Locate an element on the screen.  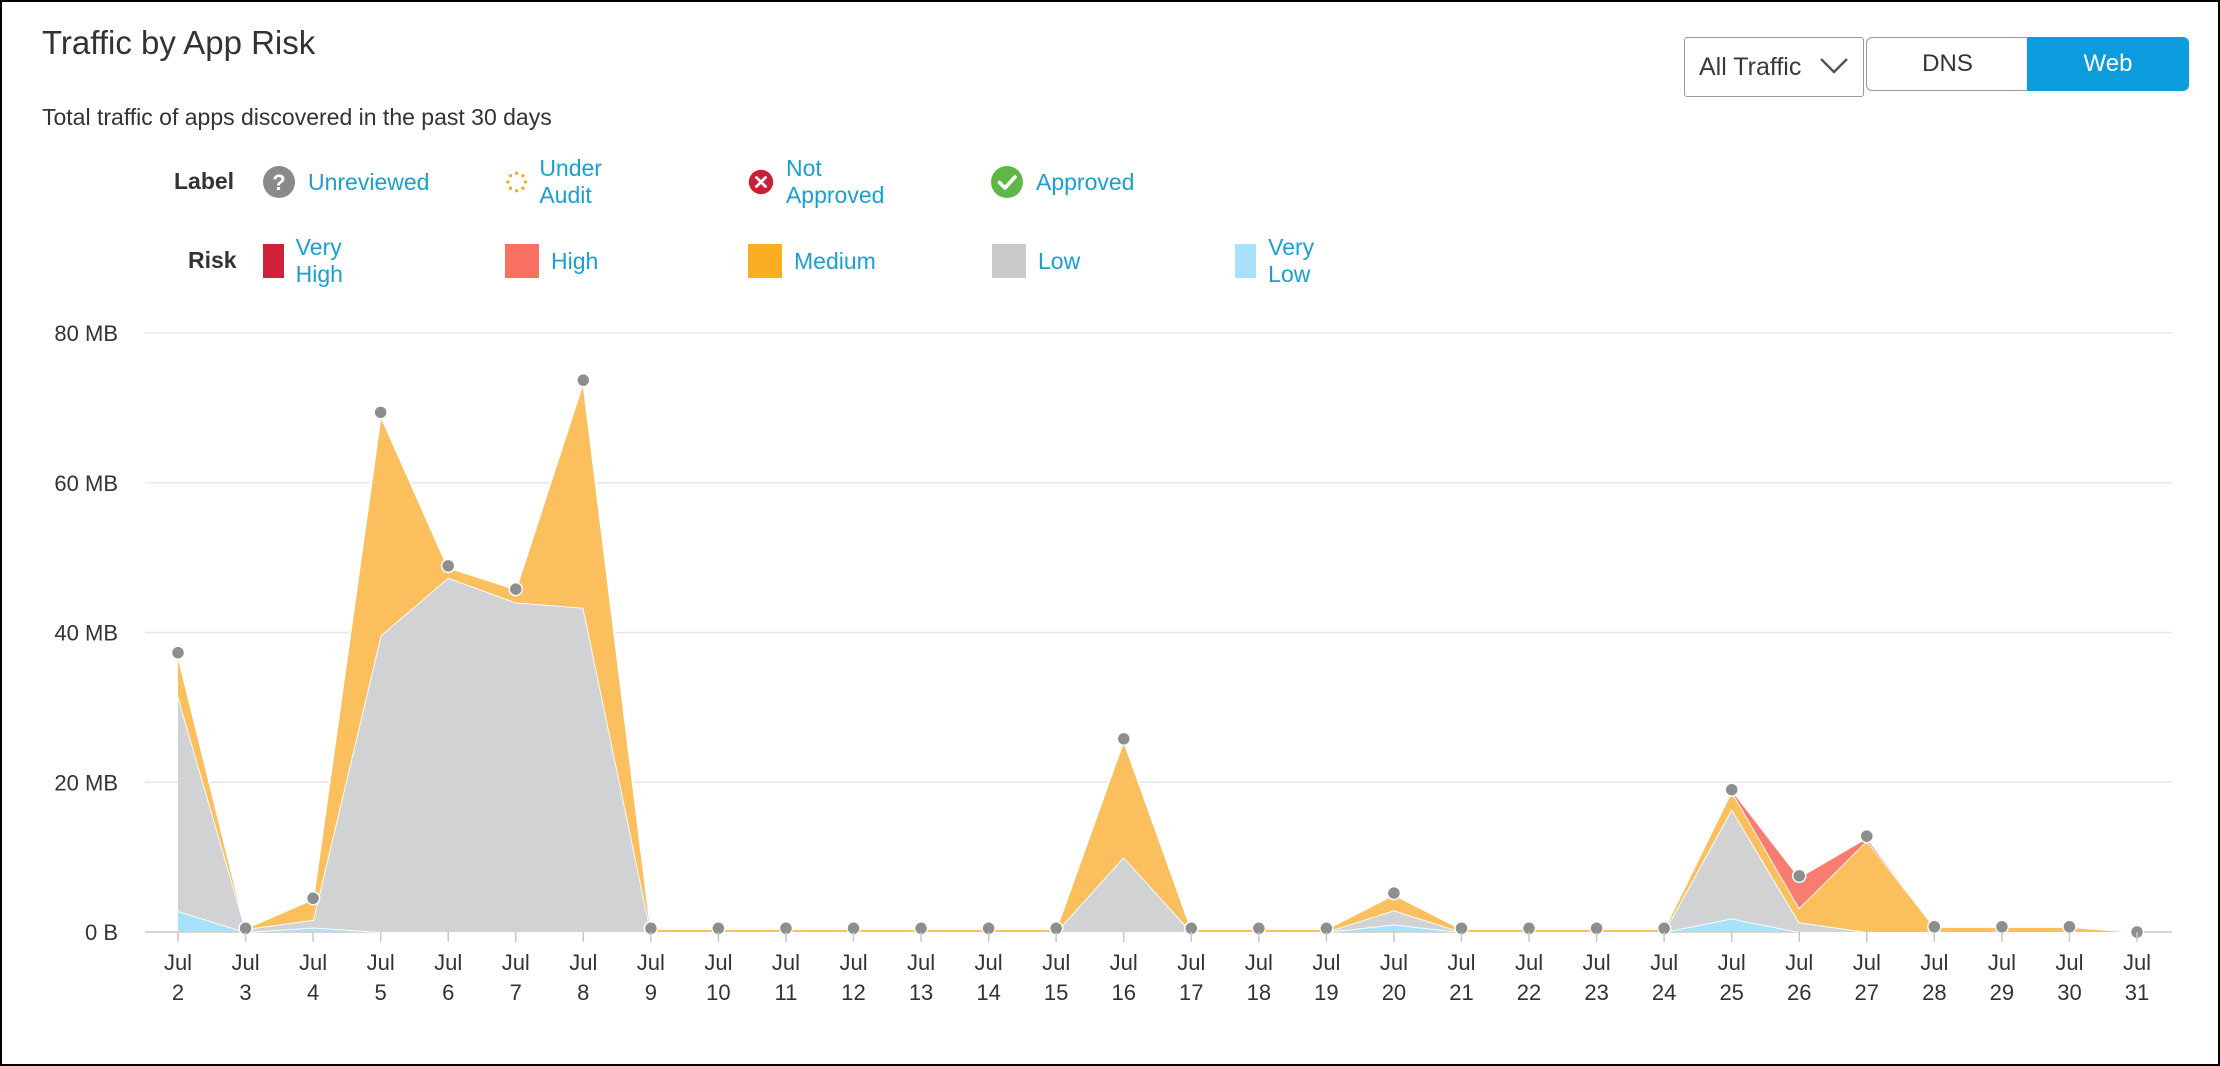
x-tick-day: 7 is located at coordinates (516, 992).